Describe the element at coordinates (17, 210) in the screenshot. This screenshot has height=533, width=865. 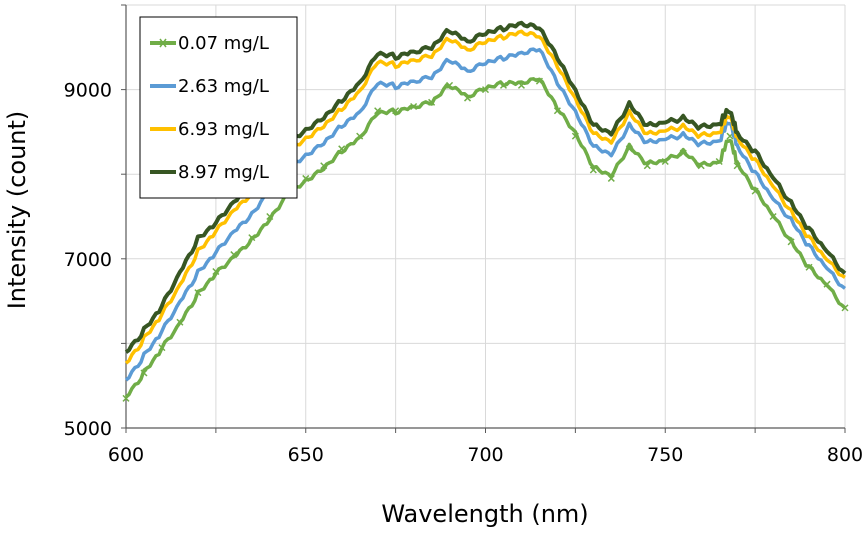
I see `y-axis-title: Intensity (count)` at that location.